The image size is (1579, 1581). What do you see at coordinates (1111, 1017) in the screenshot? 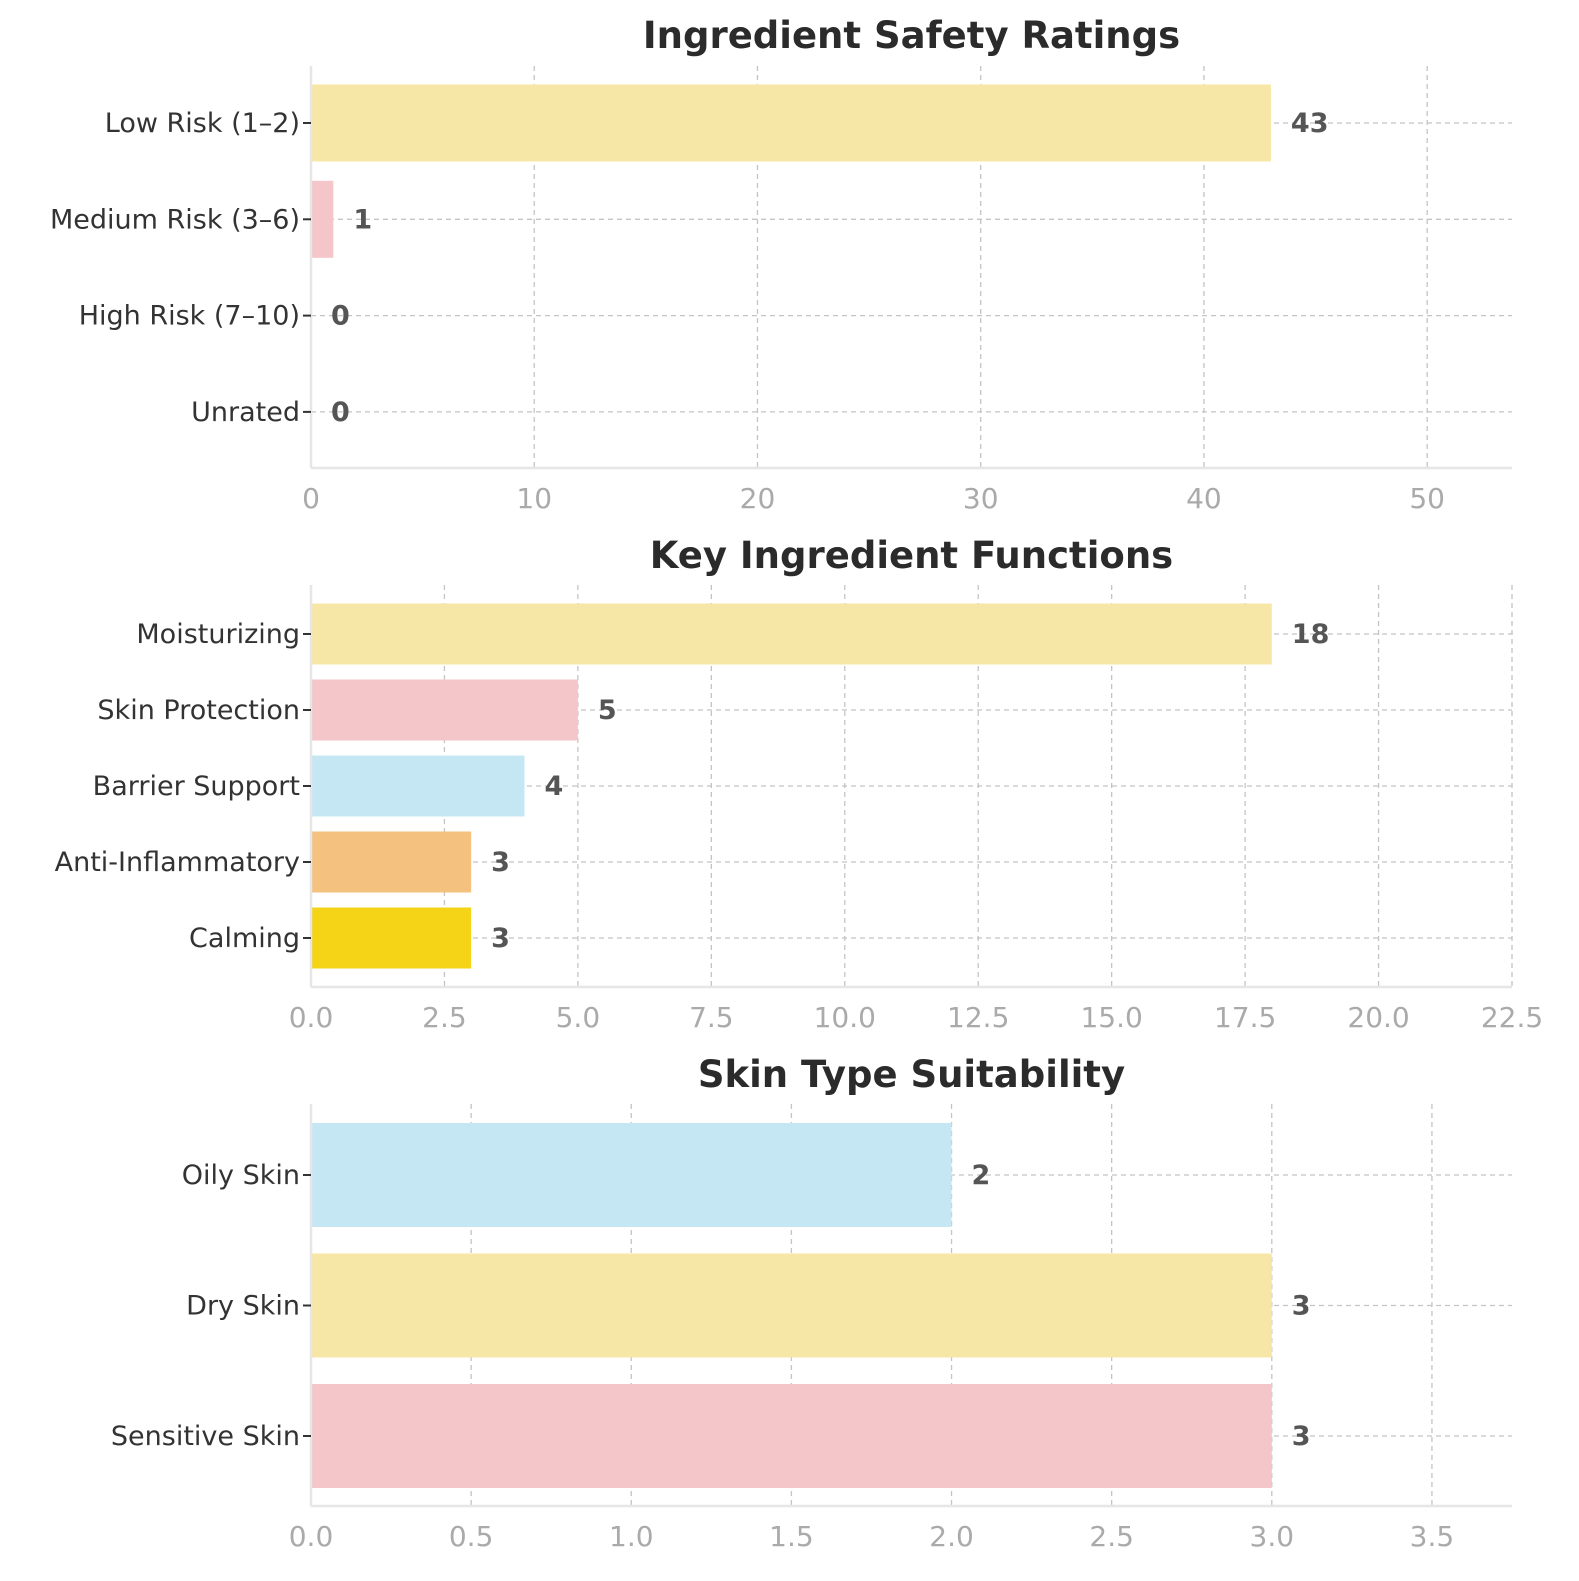
I see `x-tick-label: 15.0` at bounding box center [1111, 1017].